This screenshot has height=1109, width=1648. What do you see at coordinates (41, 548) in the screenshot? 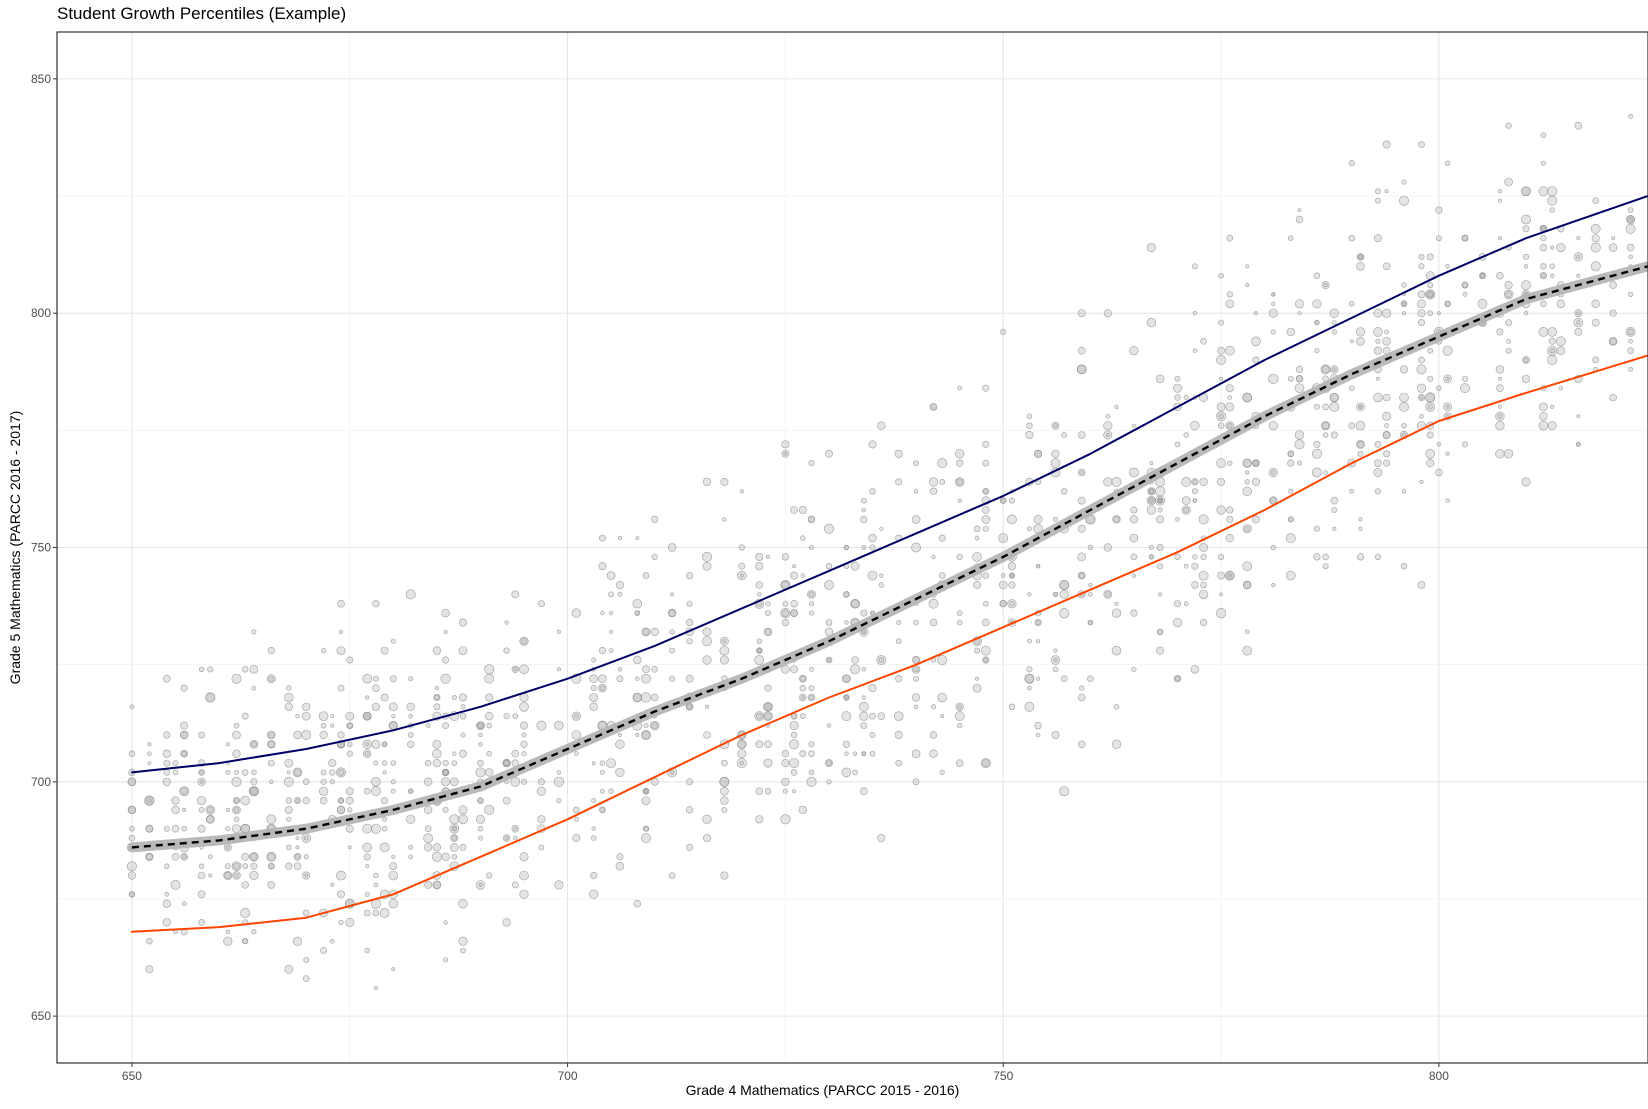
I see `y-tick-label: 750` at bounding box center [41, 548].